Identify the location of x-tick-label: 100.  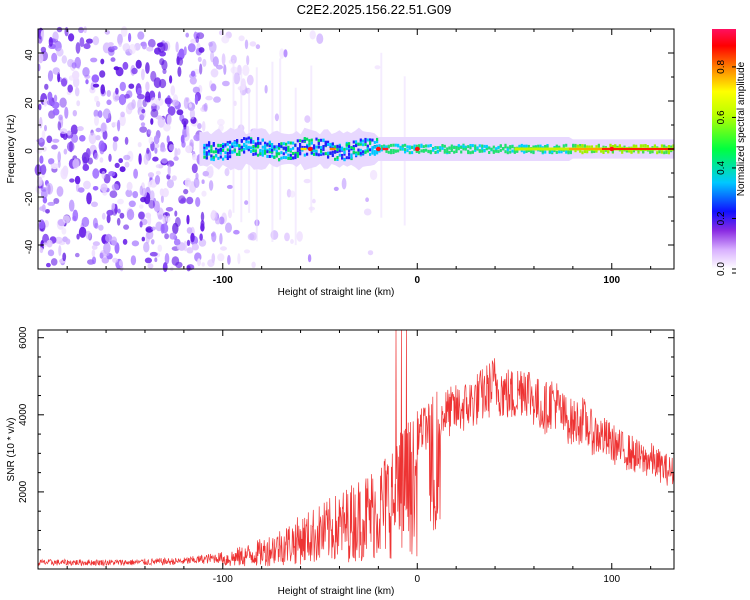
(611, 280).